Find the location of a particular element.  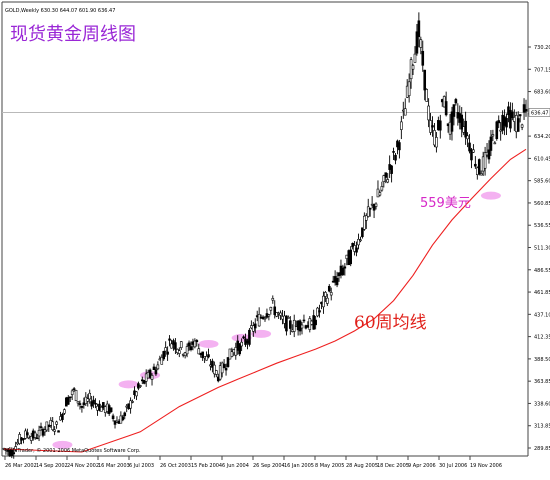

y-tick-label: 560.85 is located at coordinates (542, 204).